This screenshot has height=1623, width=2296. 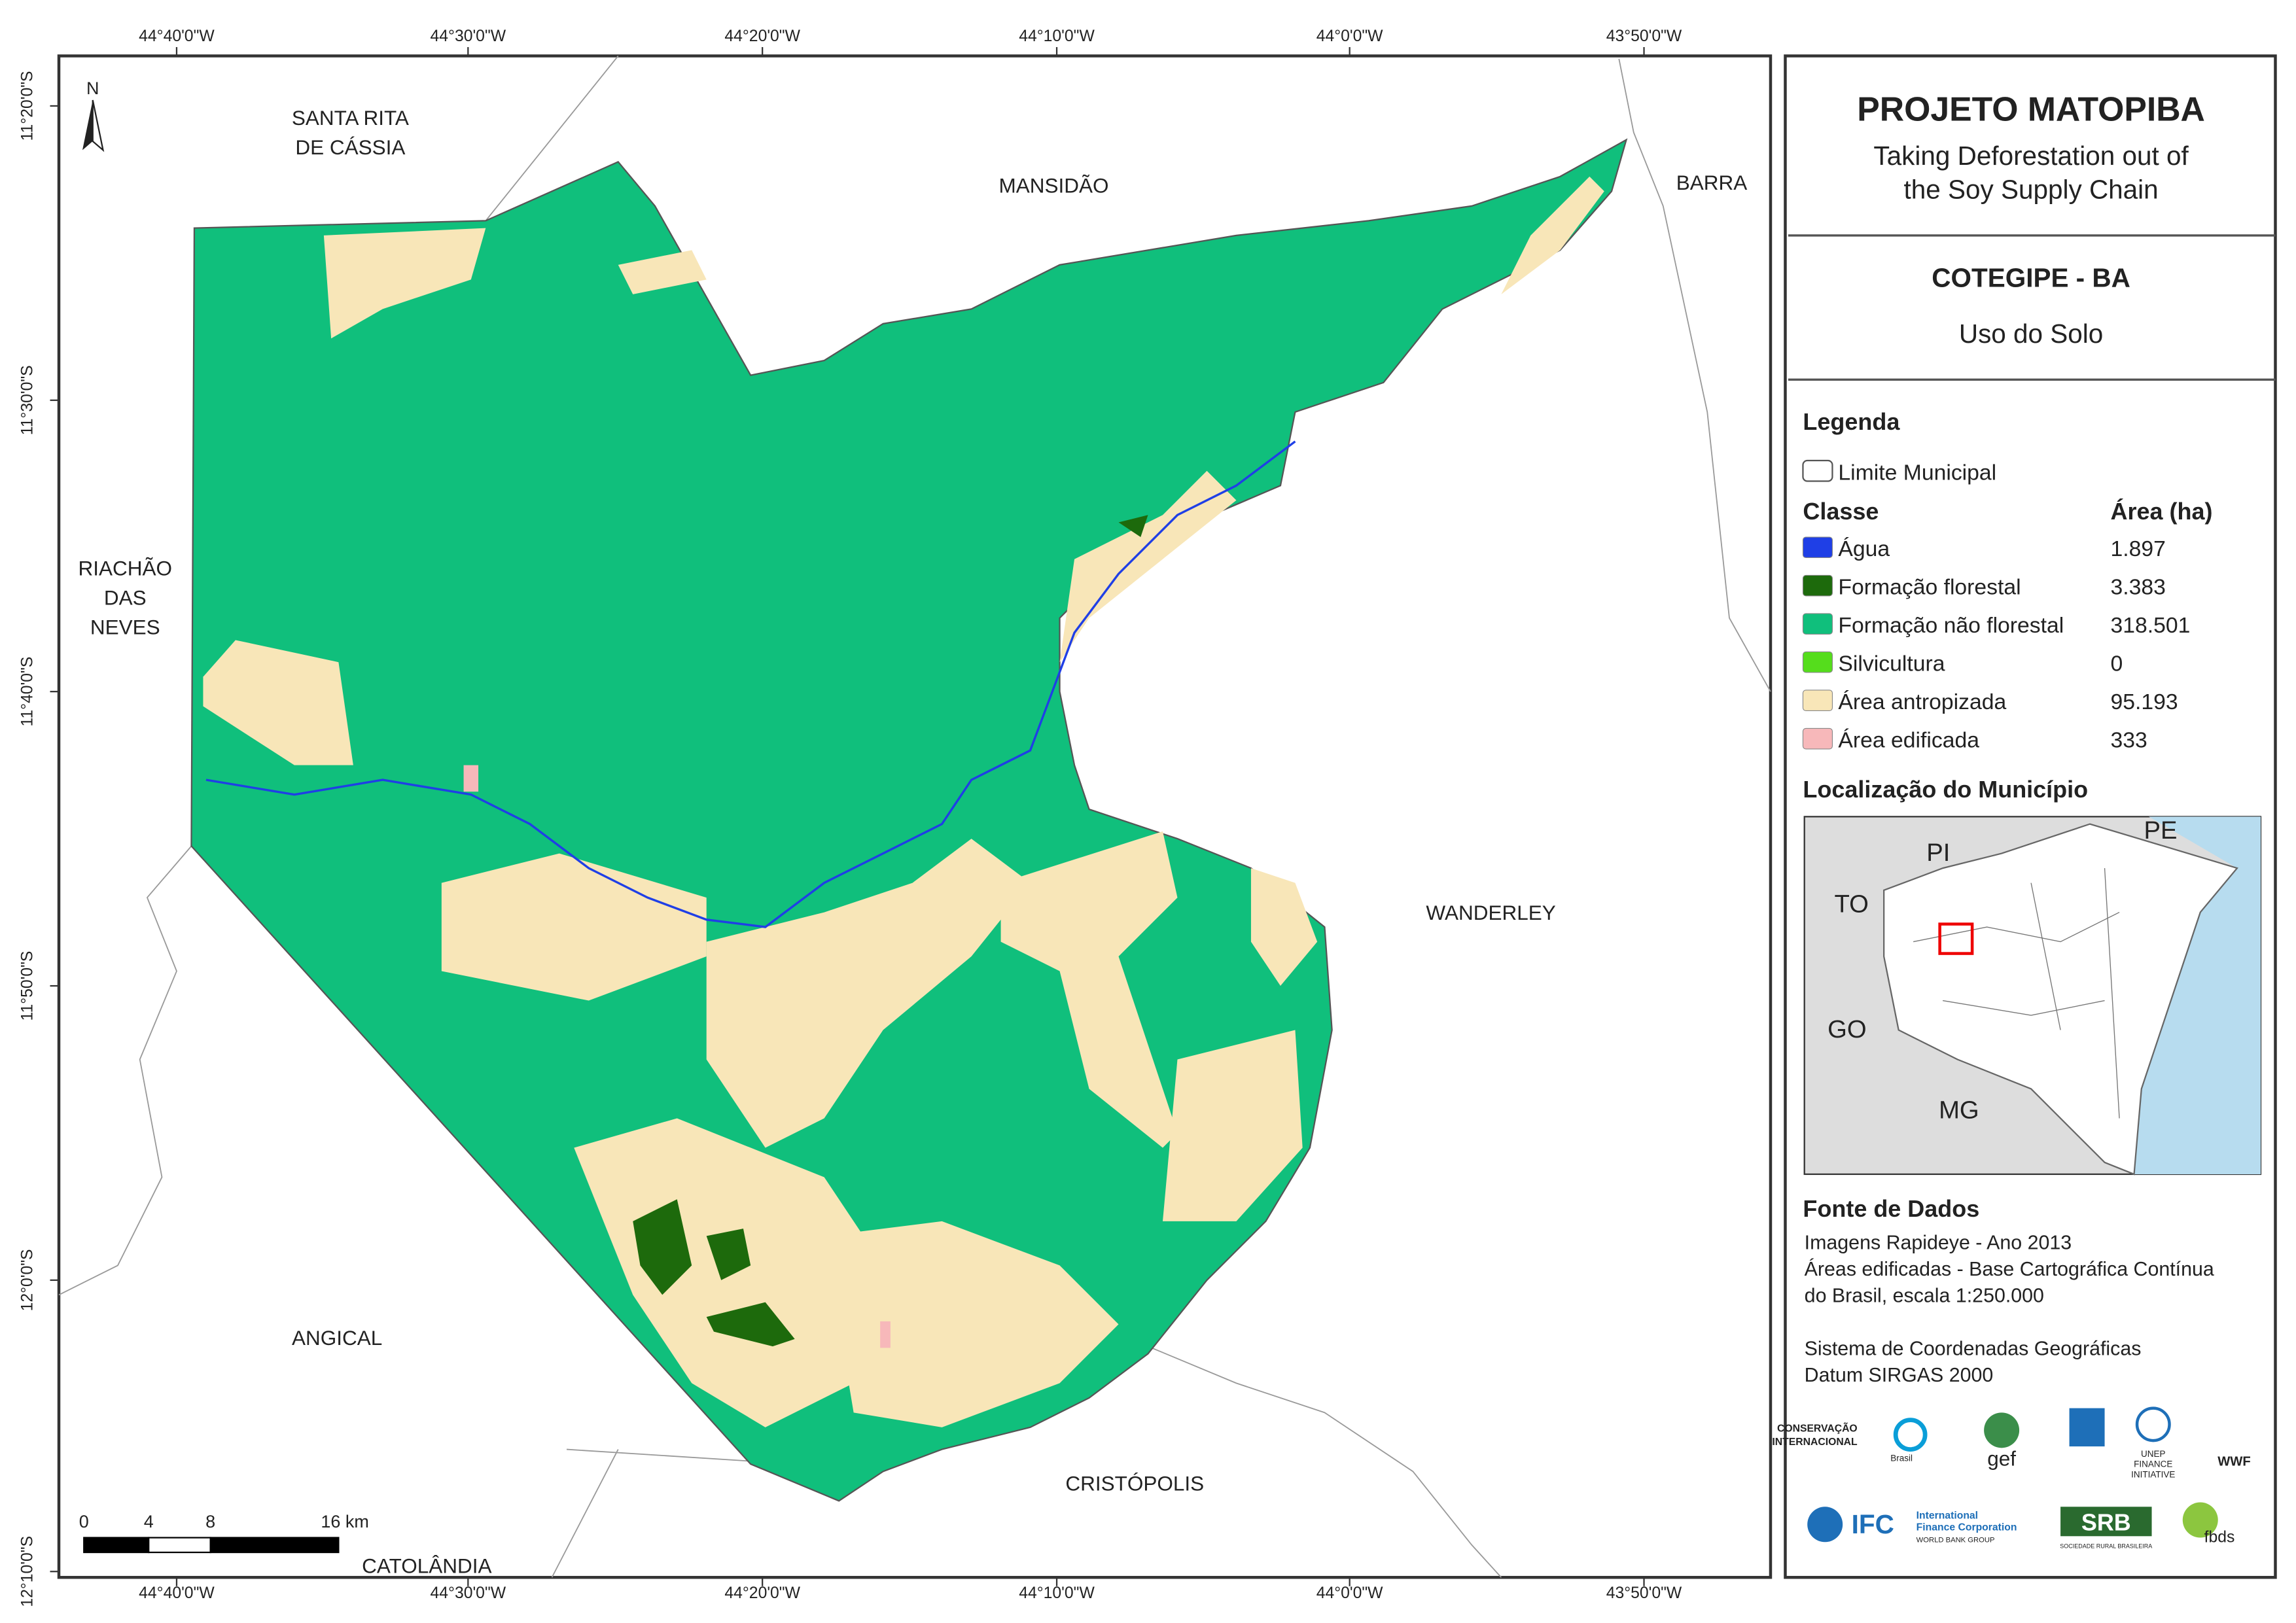 I want to click on scale-label: 16 km, so click(x=344, y=1522).